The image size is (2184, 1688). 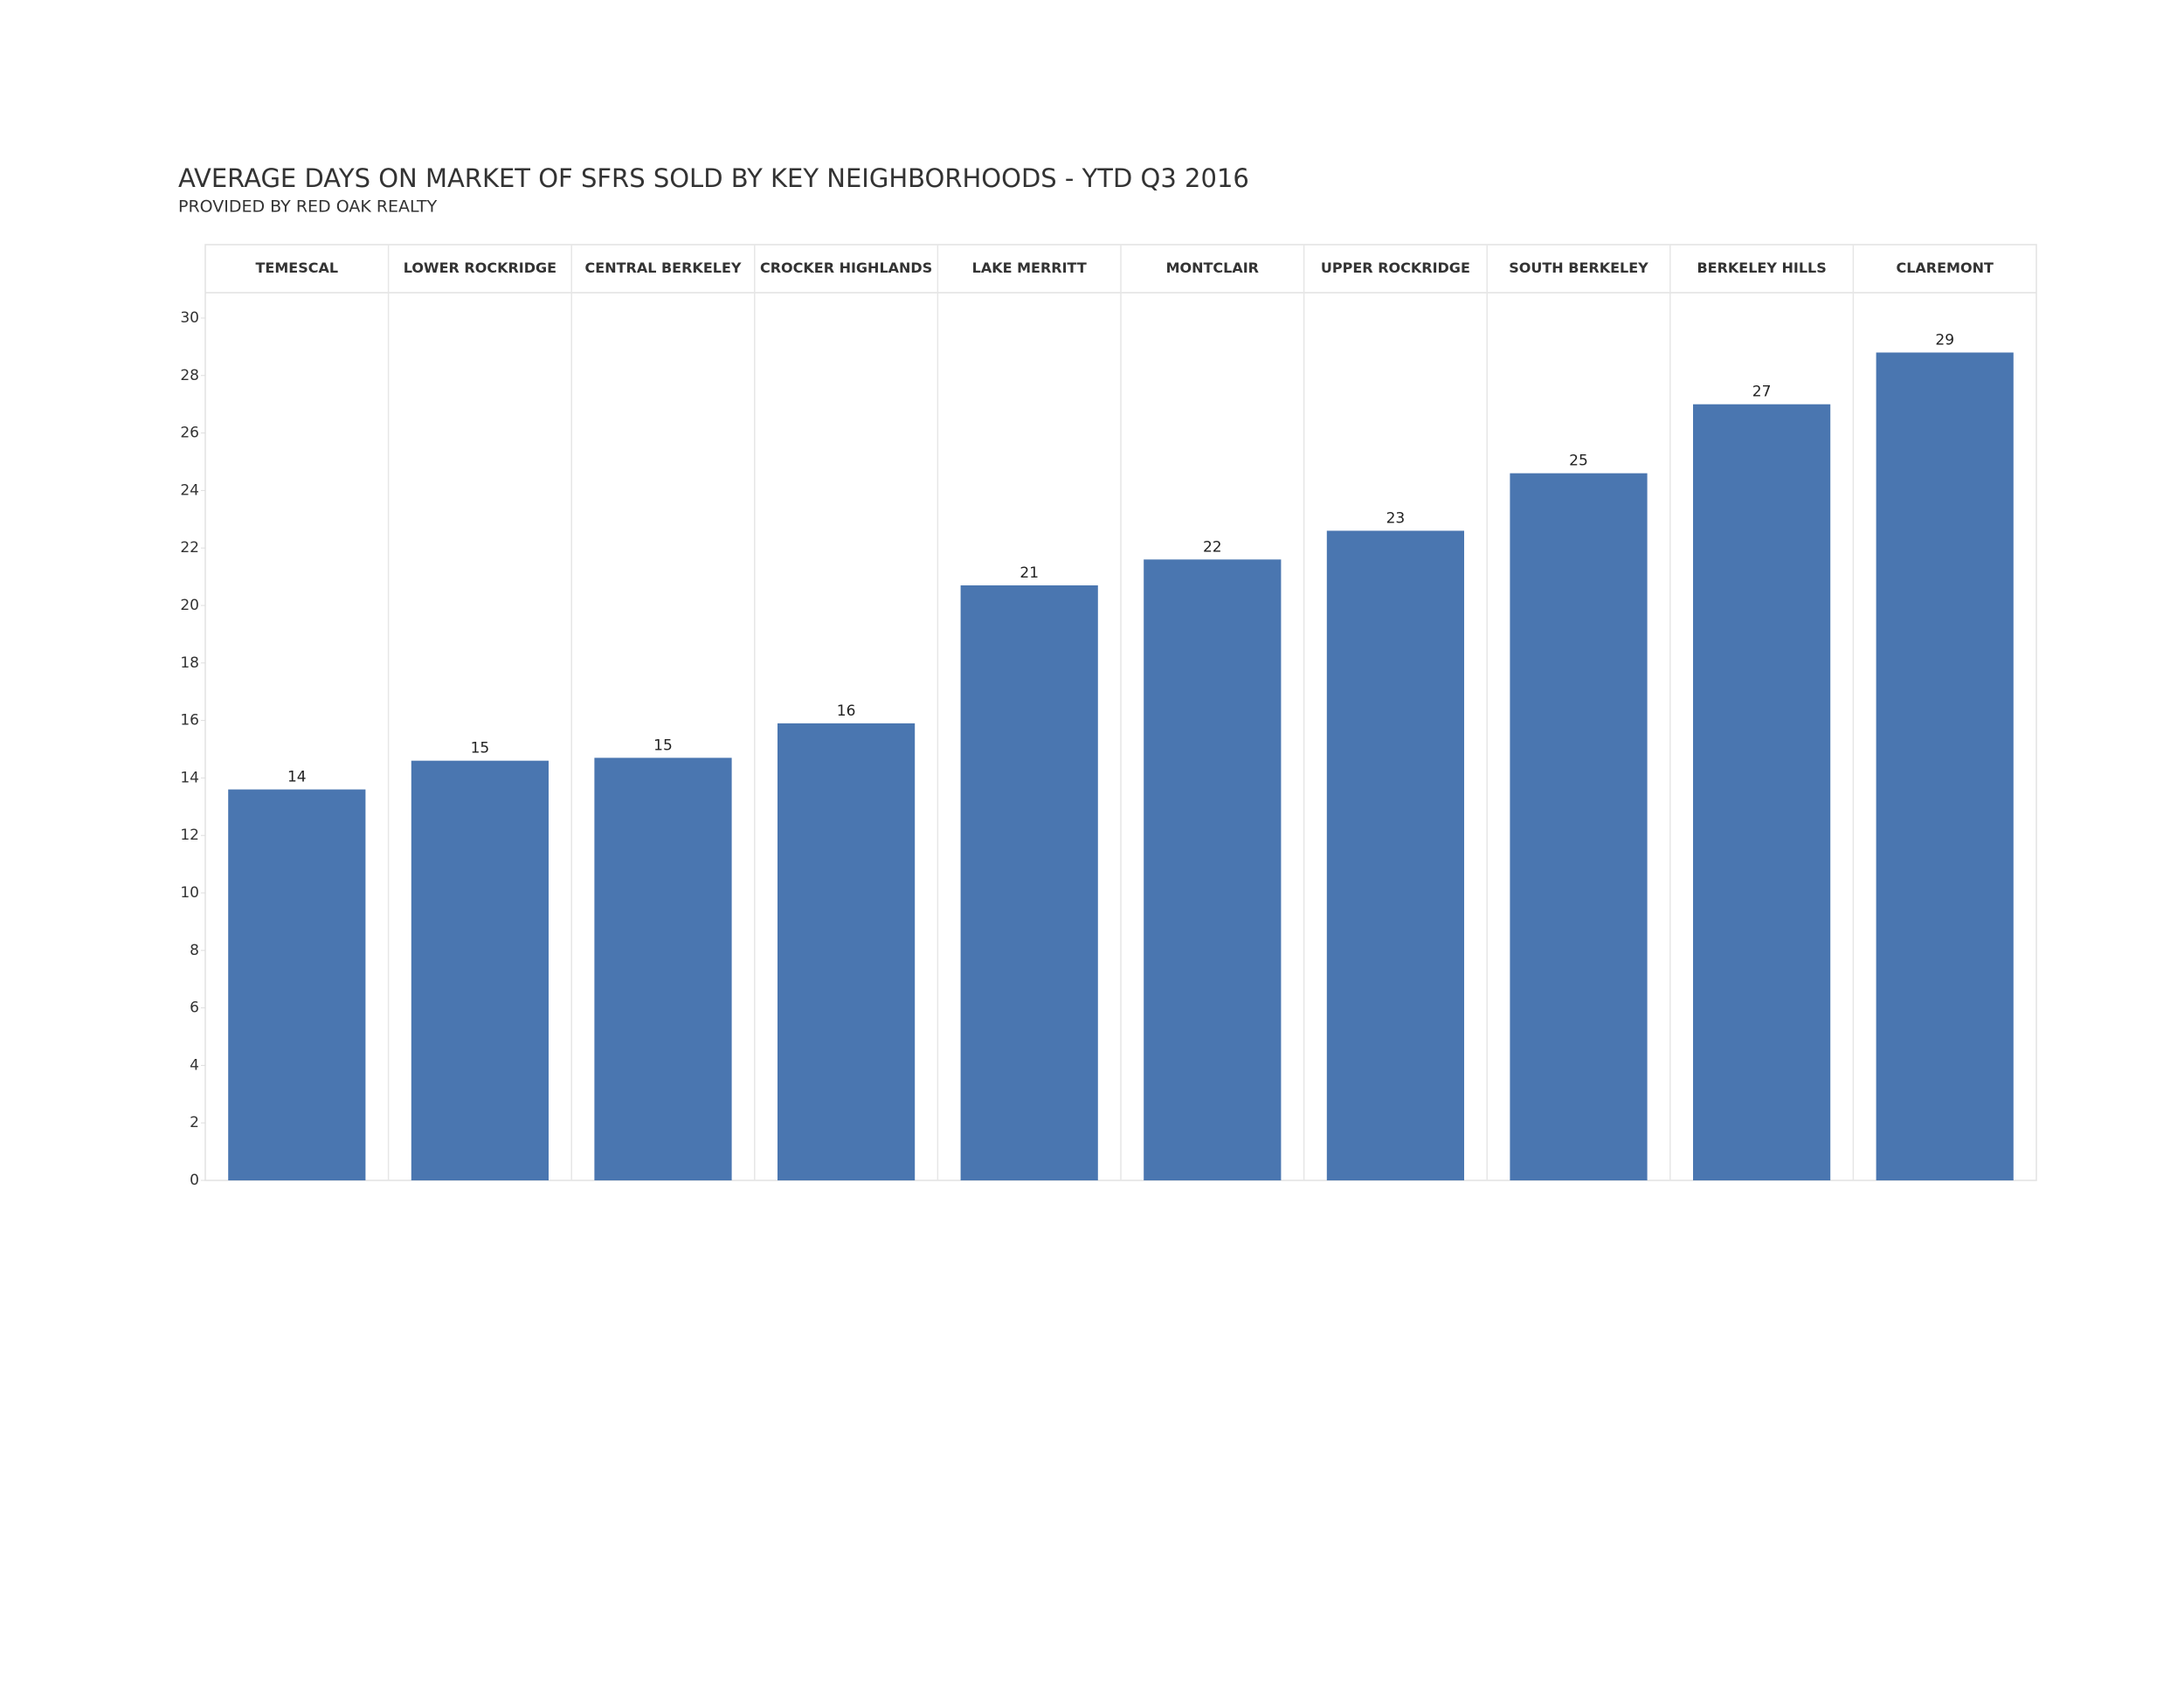 I want to click on value-label: 27, so click(x=1762, y=392).